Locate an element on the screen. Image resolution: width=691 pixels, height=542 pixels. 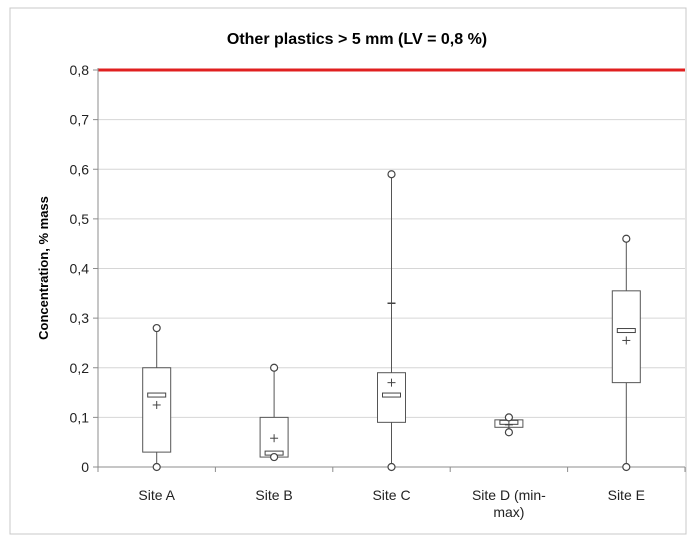
y-tick-label: 0,7 is located at coordinates (80, 120).